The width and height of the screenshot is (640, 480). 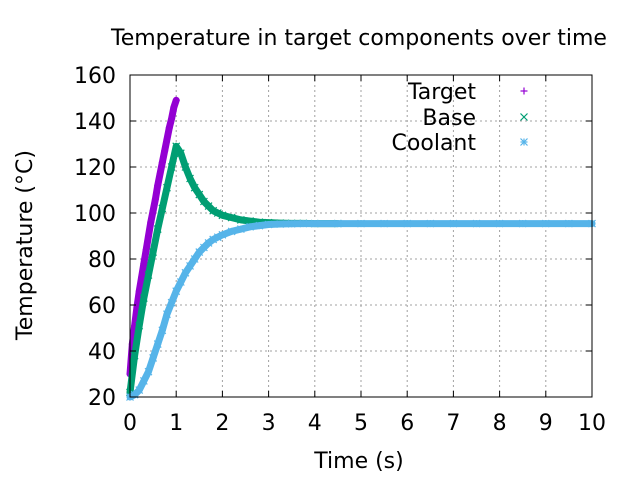 I want to click on x-tick-label: 1, so click(x=176, y=423).